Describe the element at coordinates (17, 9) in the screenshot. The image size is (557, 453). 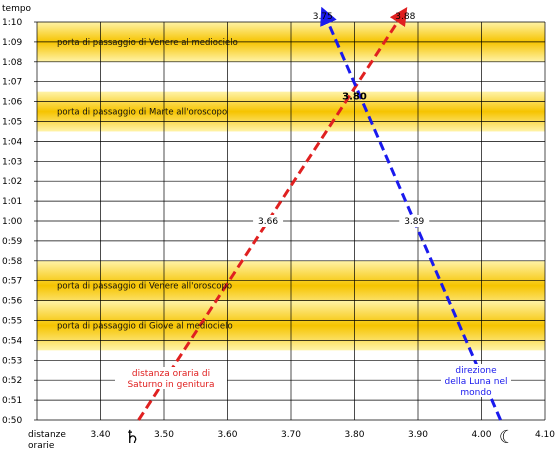
I see `y-axis-label: tempo` at that location.